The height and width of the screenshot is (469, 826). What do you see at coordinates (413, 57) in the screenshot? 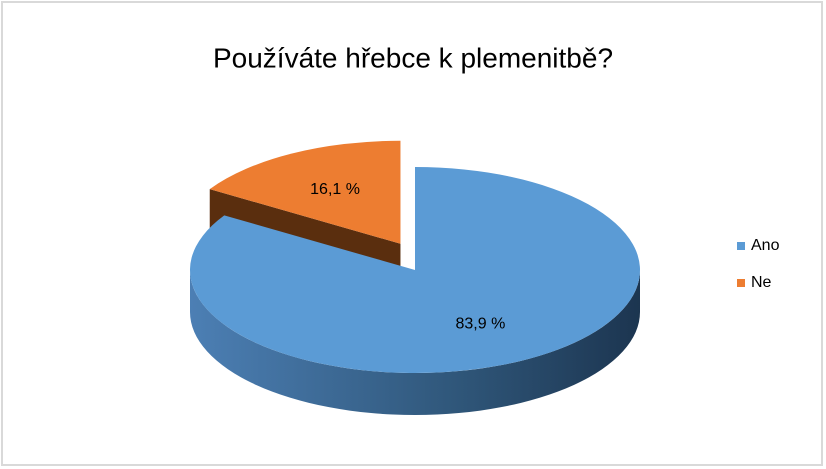
I see `chart-title: Používáte hřebce k plemenitbě?` at bounding box center [413, 57].